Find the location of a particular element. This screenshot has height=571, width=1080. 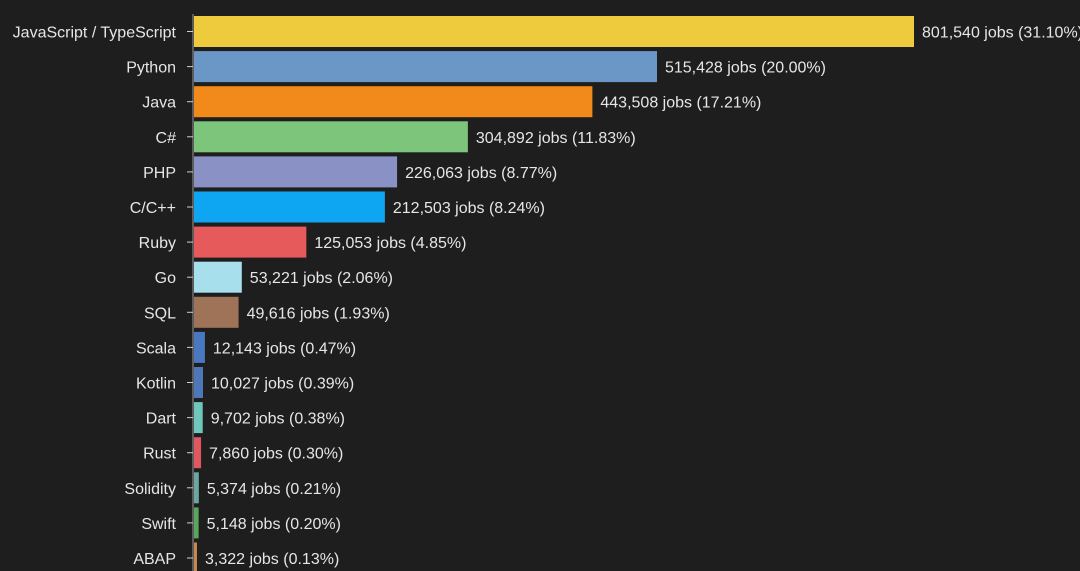

data-label-javascript-typescript: 801,540 jobs (31.10%) is located at coordinates (1001, 33).